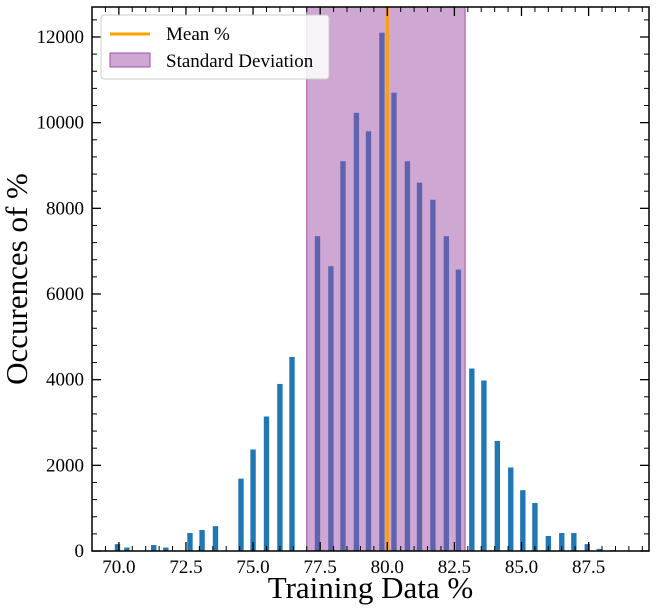 This screenshot has width=656, height=610. What do you see at coordinates (130, 60) in the screenshot?
I see `legend-std-swatch` at bounding box center [130, 60].